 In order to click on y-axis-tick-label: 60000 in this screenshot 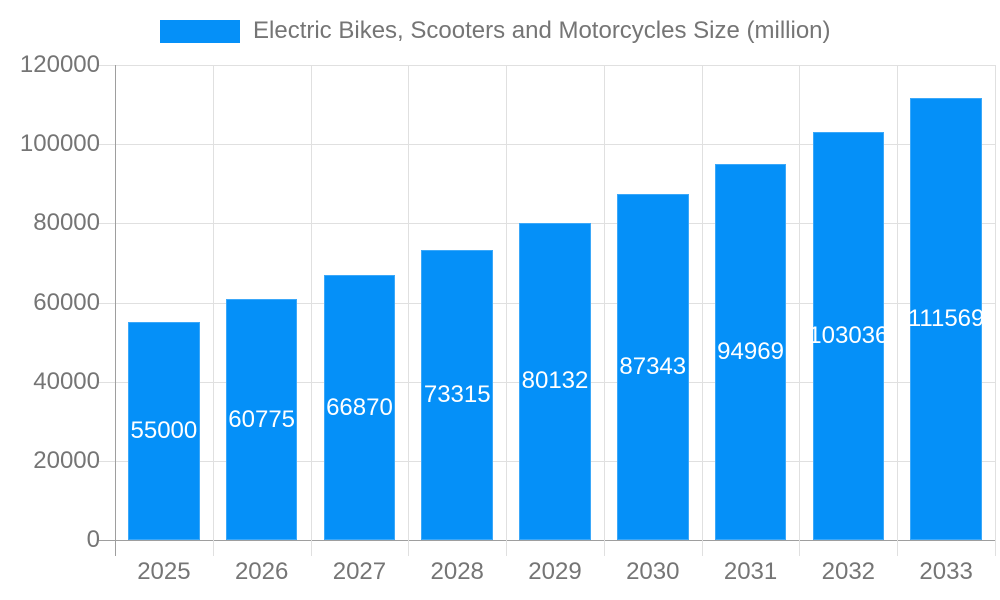, I will do `click(66, 302)`.